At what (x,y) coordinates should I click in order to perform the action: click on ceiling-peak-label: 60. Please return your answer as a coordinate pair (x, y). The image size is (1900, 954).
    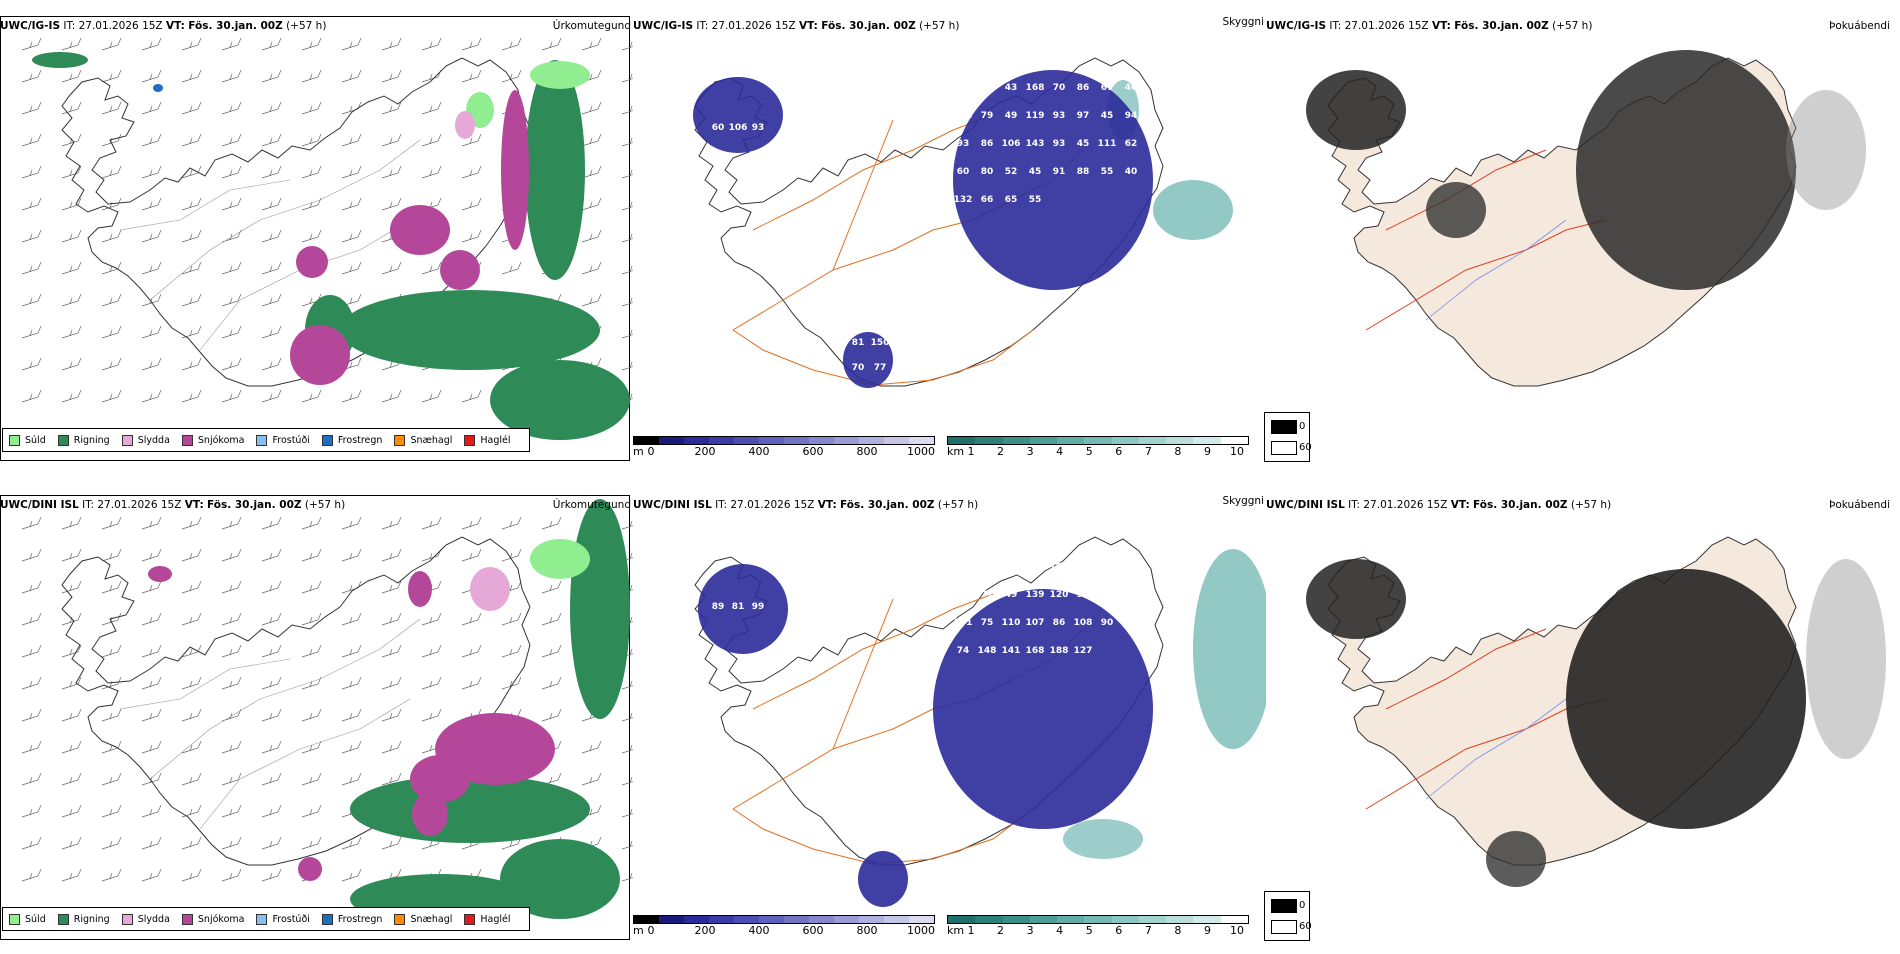
    Looking at the image, I should click on (718, 128).